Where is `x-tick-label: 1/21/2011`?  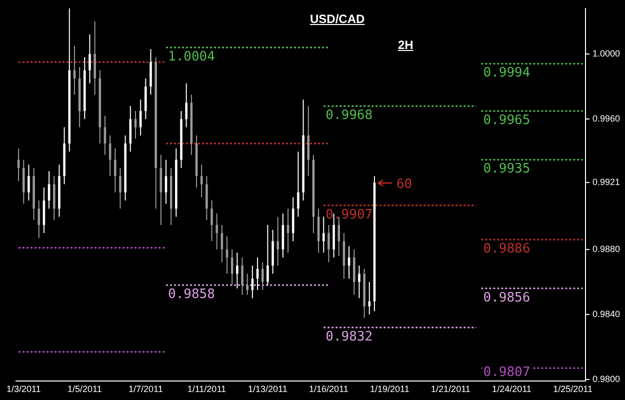
x-tick-label: 1/21/2011 is located at coordinates (450, 389).